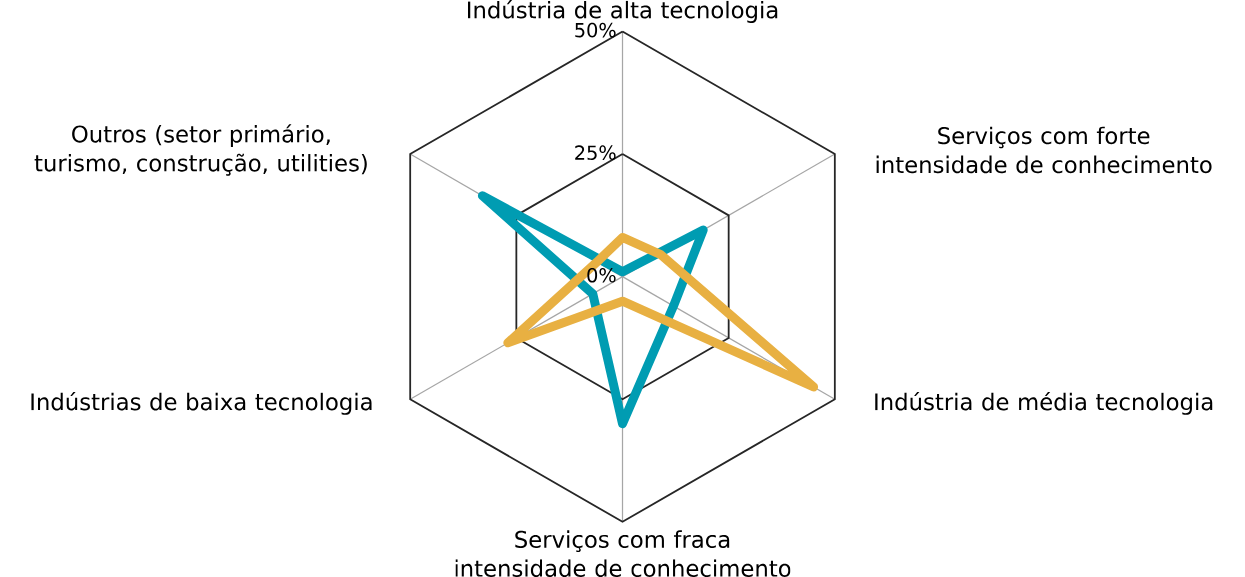 The image size is (1245, 577). Describe the element at coordinates (1044, 403) in the screenshot. I see `spoke-label: Indústria de média tecnologia` at that location.